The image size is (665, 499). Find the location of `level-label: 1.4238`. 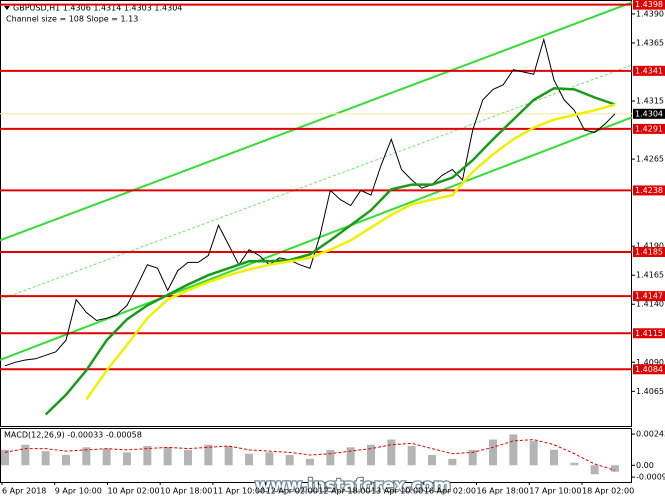

level-label: 1.4238 is located at coordinates (649, 190).